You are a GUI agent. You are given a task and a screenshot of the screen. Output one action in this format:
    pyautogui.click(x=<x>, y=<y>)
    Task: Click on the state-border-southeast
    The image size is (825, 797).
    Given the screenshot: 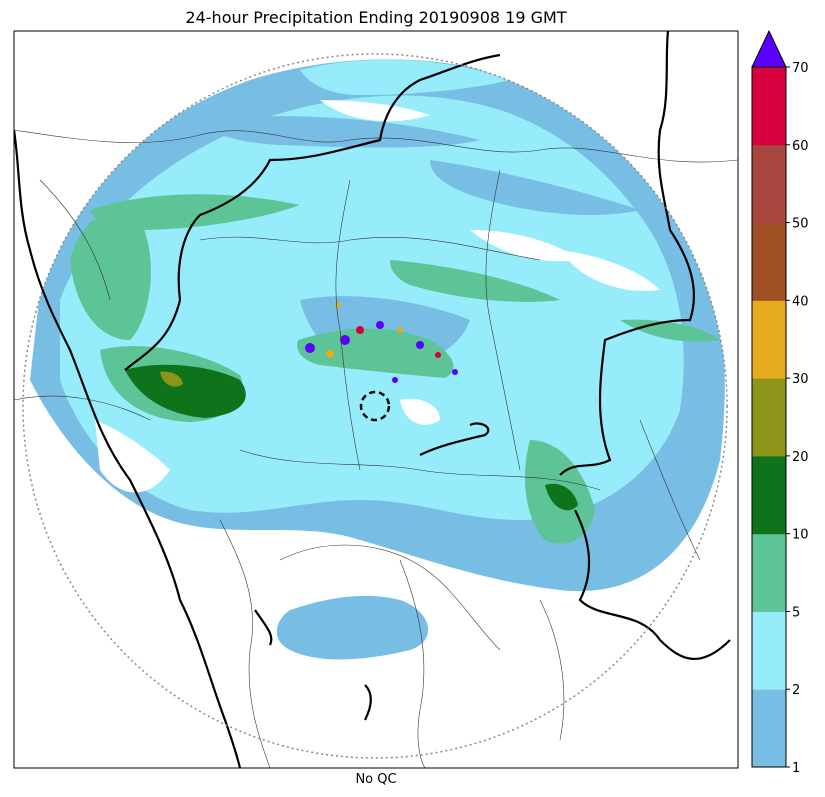 What is the action you would take?
    pyautogui.click(x=652, y=584)
    